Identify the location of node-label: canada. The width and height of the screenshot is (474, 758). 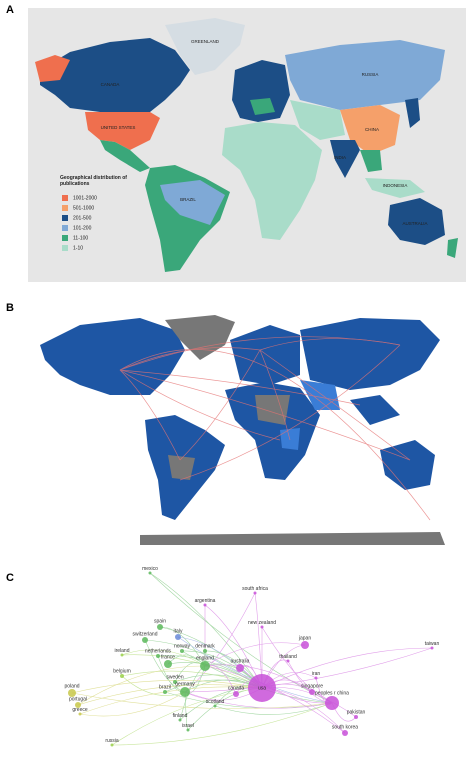
(236, 688).